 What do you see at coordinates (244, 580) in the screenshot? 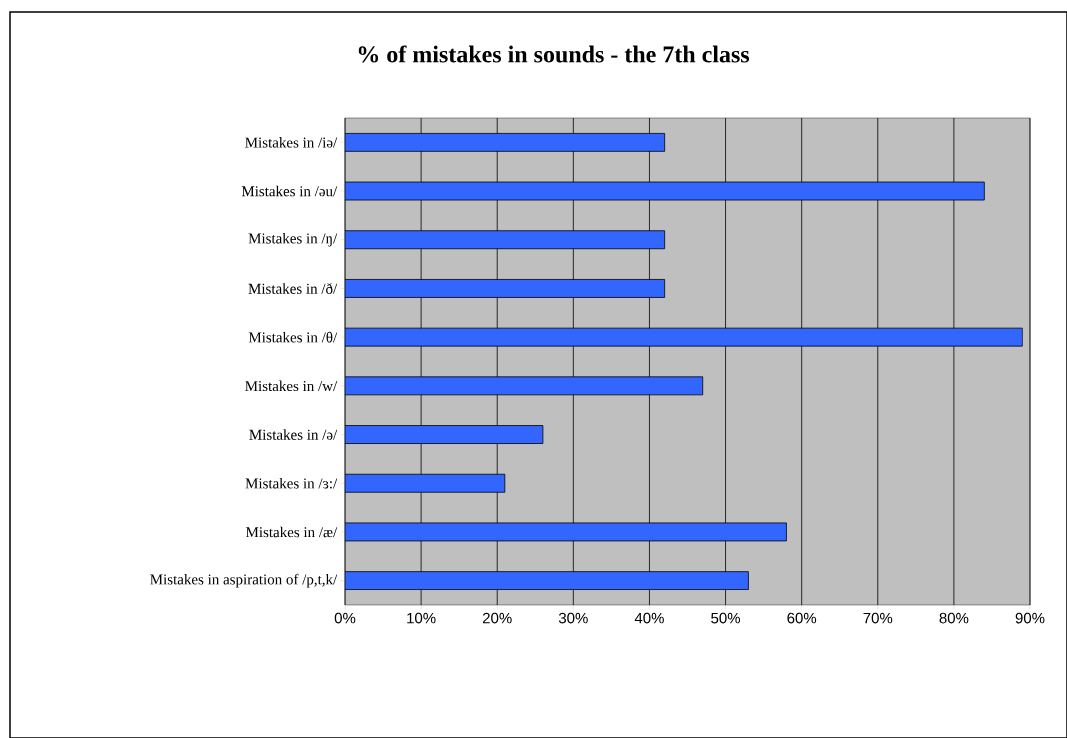
I see `y-tick-label: Mistakes in aspiration of /p,t,k/` at bounding box center [244, 580].